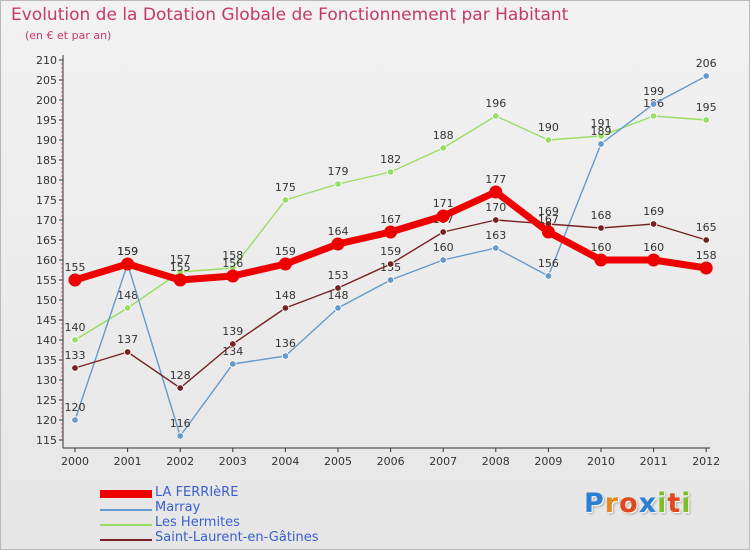 Image resolution: width=750 pixels, height=550 pixels. I want to click on y-tick-label: 200, so click(46, 100).